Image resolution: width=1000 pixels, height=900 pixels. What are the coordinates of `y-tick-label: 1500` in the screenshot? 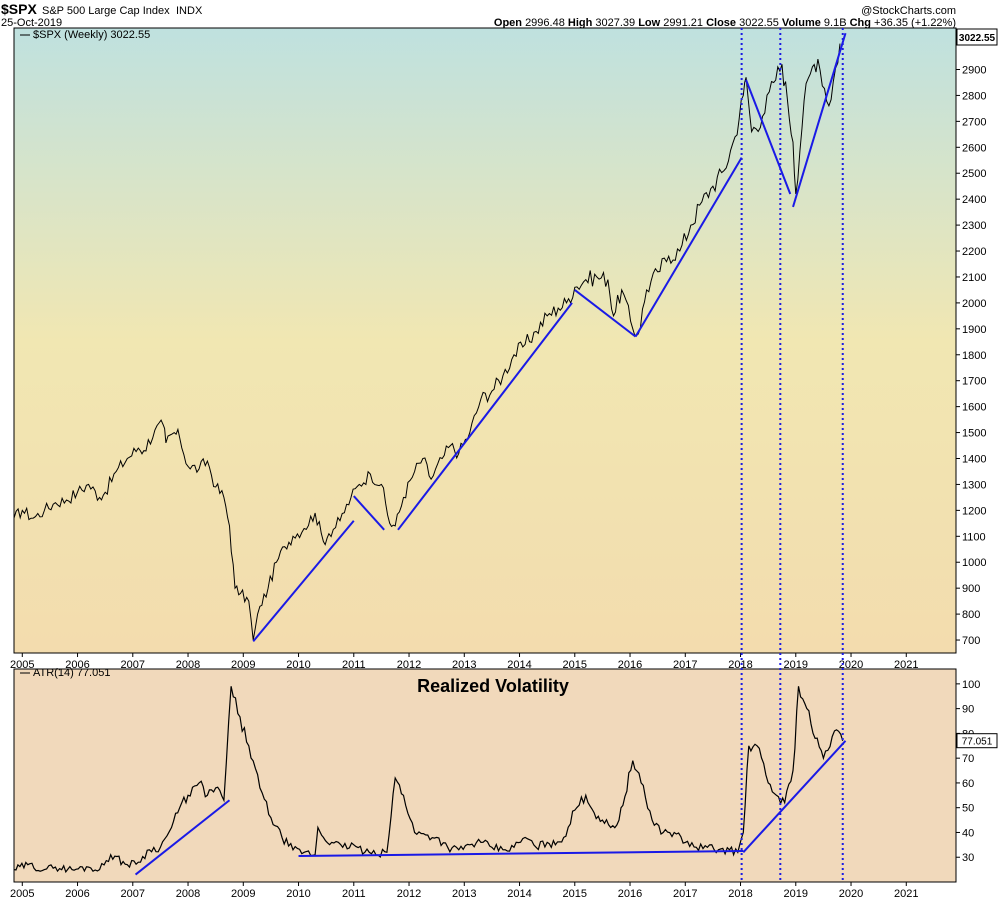 It's located at (974, 434).